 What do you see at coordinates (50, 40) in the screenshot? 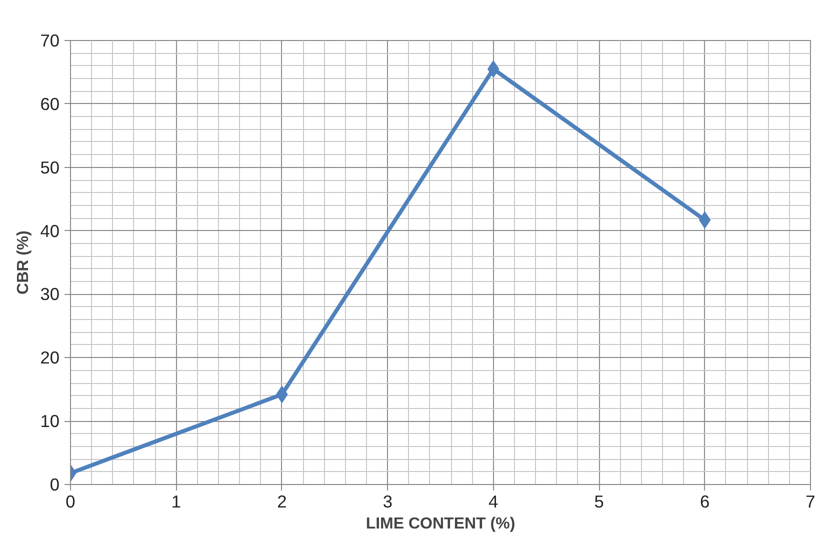
I see `y-tick-label: 70` at bounding box center [50, 40].